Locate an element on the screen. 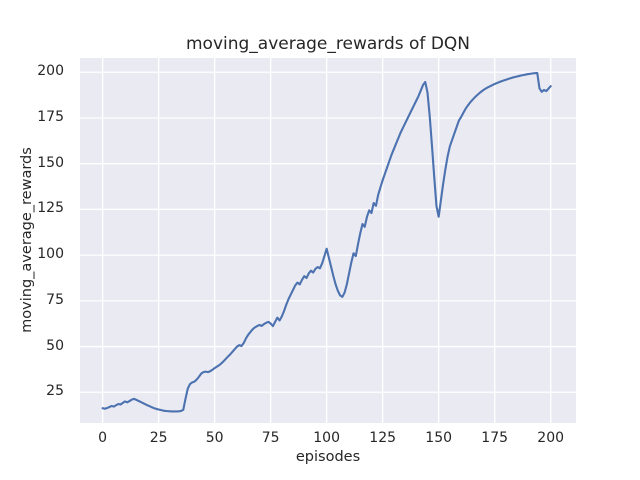 Image resolution: width=640 pixels, height=480 pixels. x-tick-label: 125 is located at coordinates (383, 438).